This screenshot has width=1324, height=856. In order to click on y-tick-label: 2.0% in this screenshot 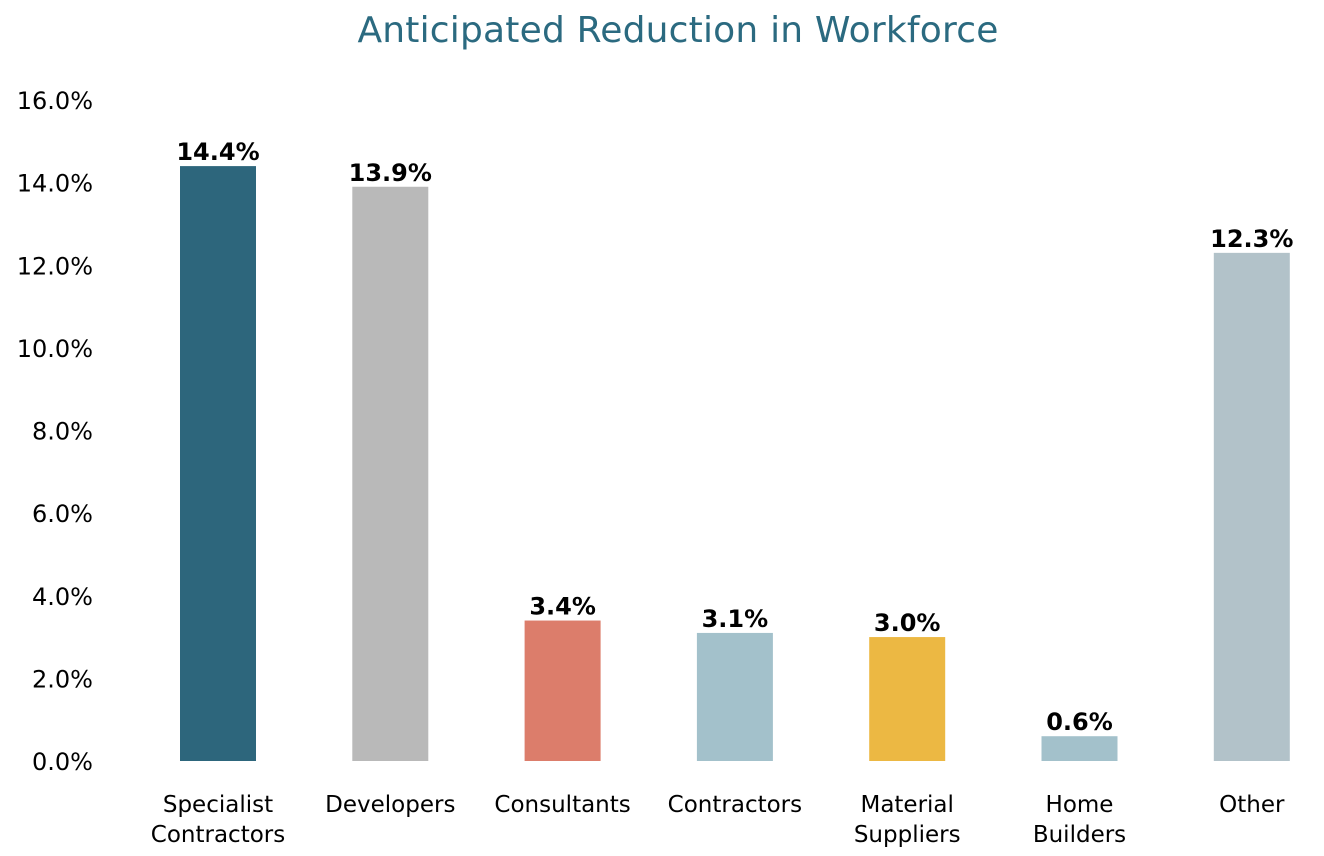, I will do `click(62, 679)`.